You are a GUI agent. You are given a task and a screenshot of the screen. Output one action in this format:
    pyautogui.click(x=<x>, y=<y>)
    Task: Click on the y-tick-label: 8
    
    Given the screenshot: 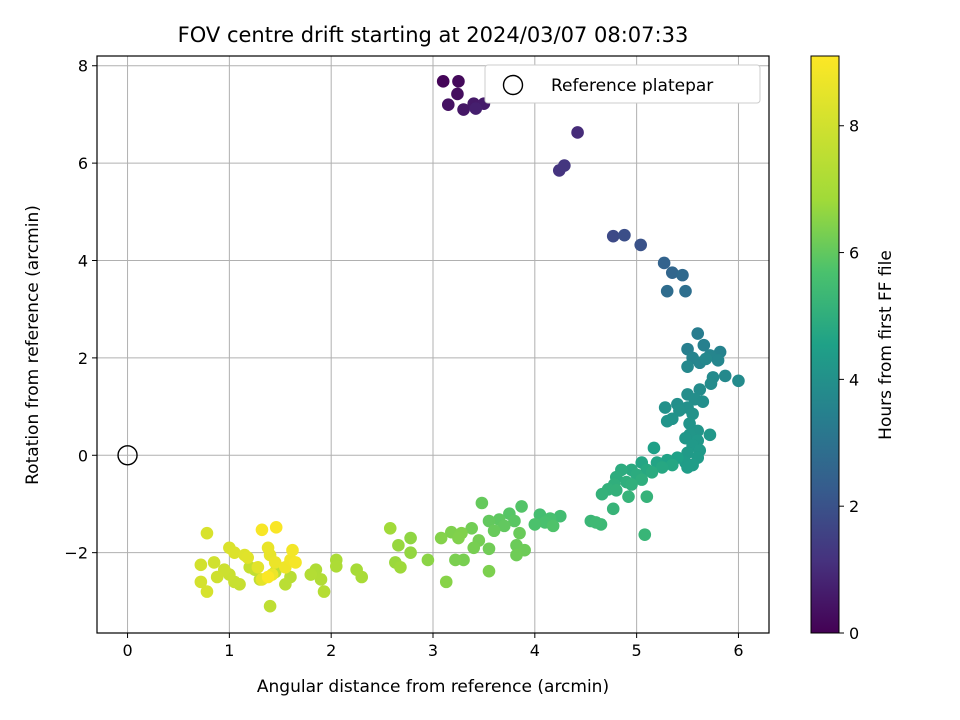 What is the action you would take?
    pyautogui.click(x=83, y=66)
    